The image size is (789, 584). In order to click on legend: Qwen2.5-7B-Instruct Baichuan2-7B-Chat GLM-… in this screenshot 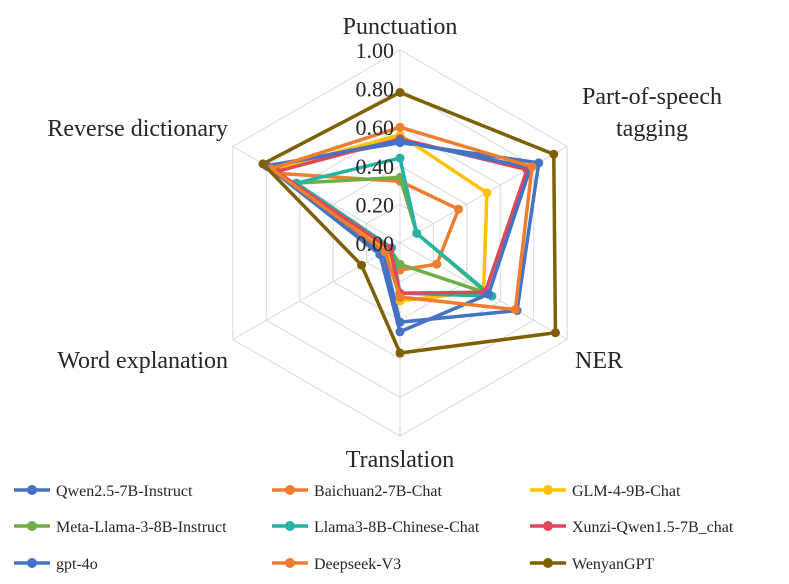, I will do `click(374, 528)`.